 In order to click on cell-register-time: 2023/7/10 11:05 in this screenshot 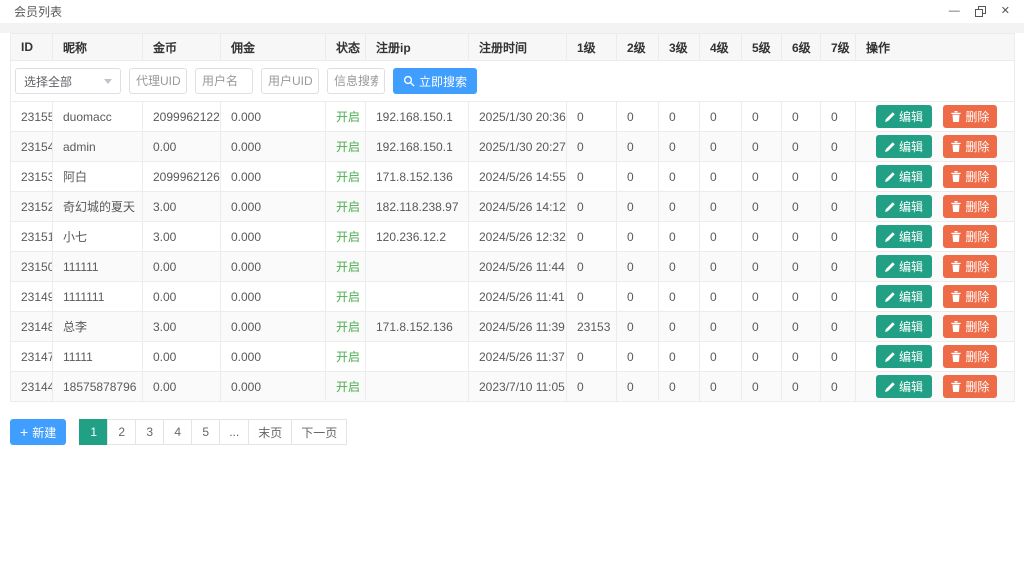, I will do `click(517, 386)`.